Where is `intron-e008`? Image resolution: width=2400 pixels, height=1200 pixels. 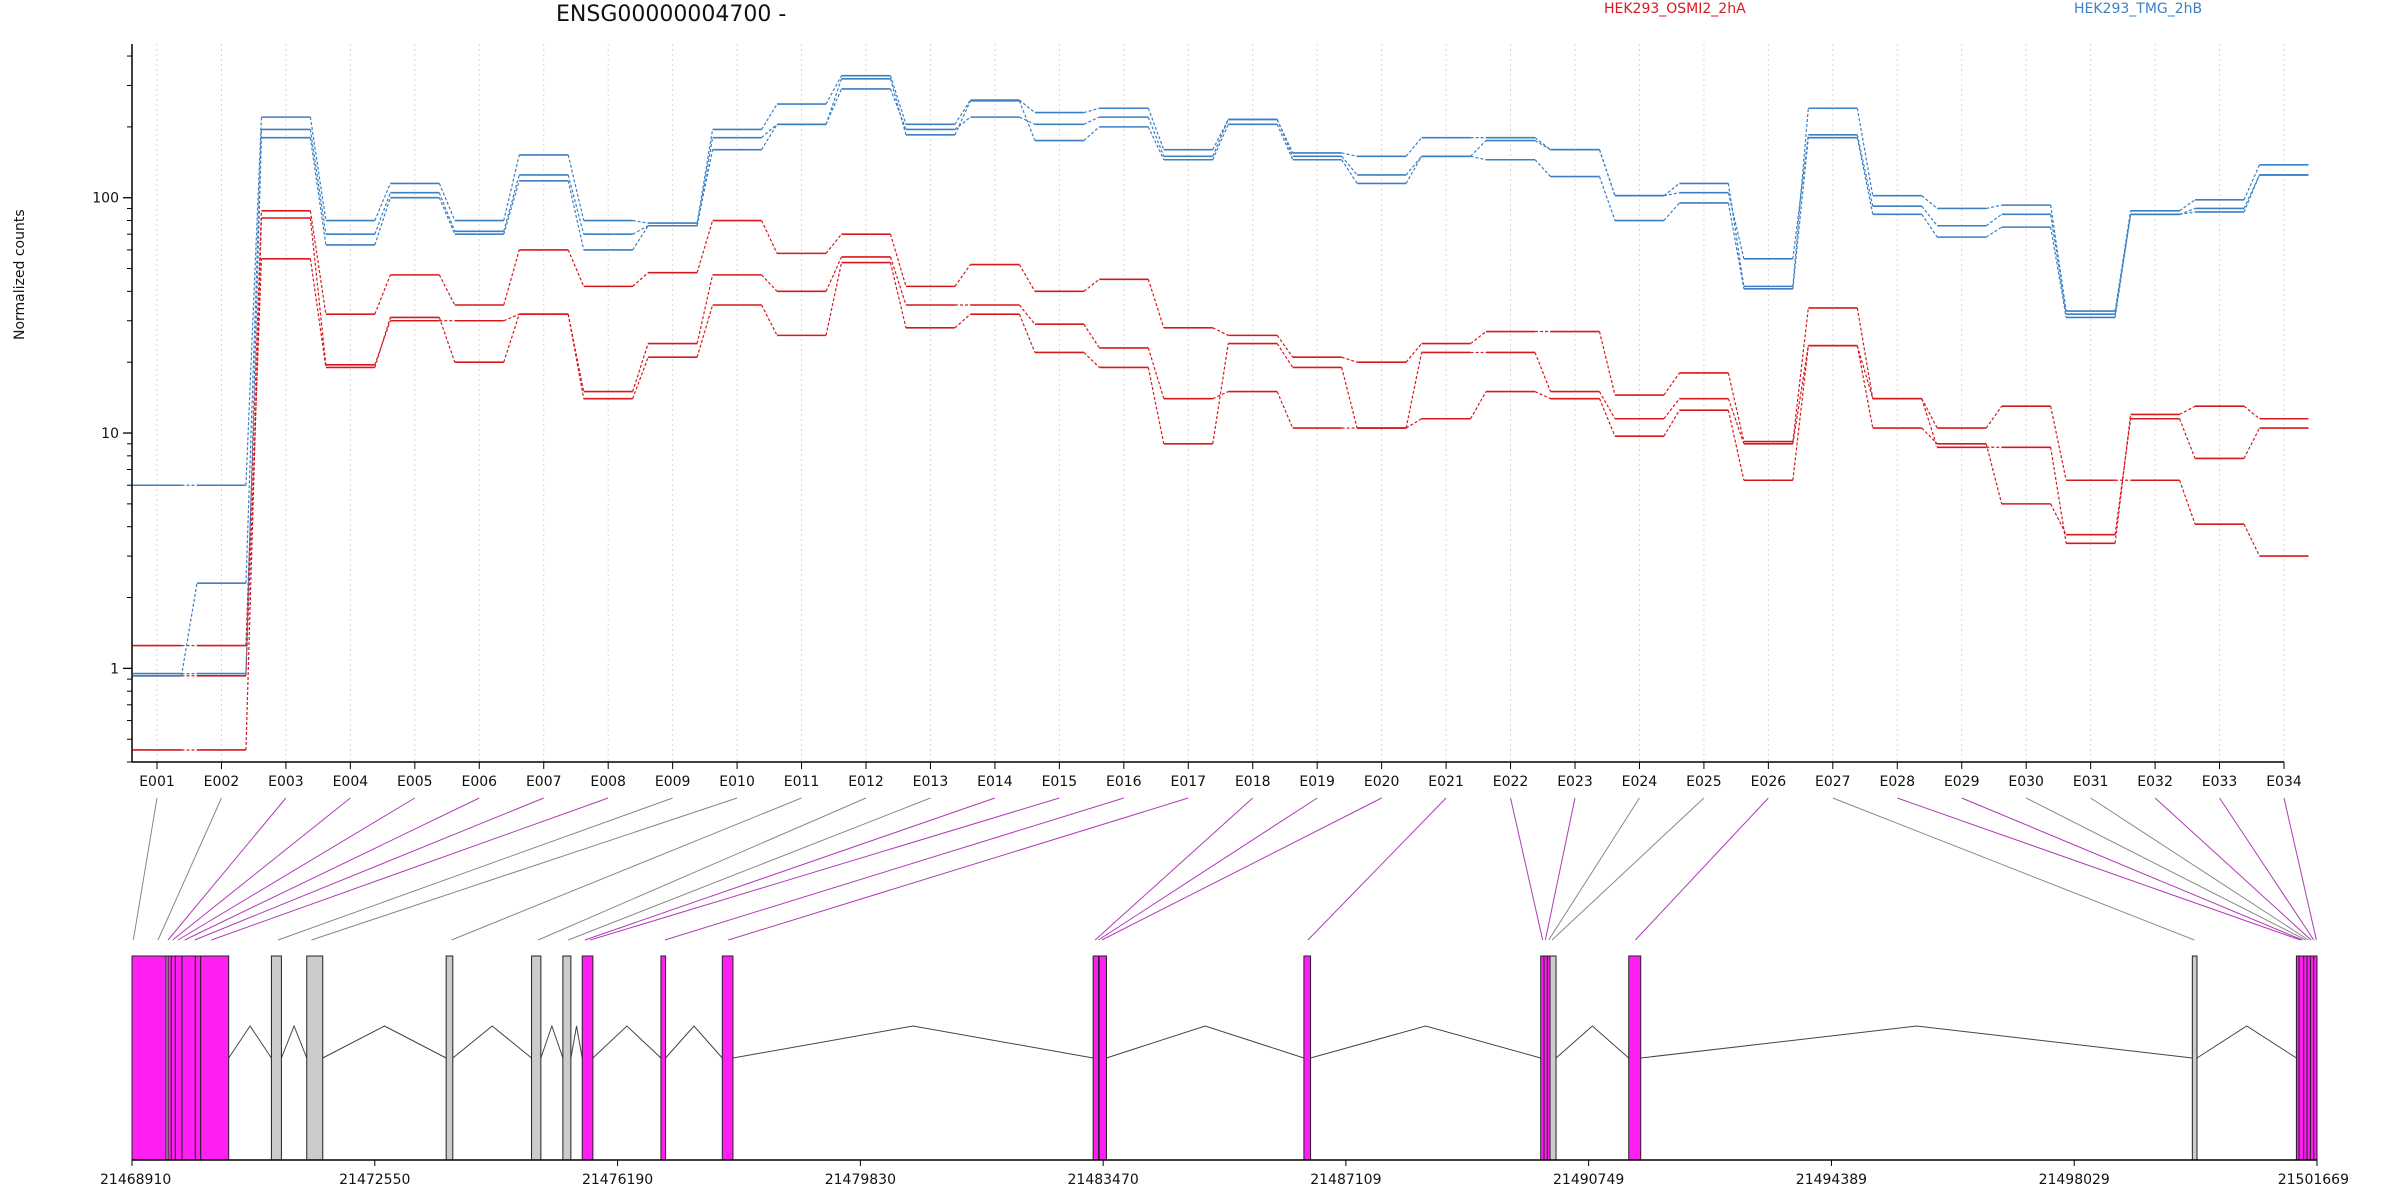
intron-e008 is located at coordinates (250, 1042).